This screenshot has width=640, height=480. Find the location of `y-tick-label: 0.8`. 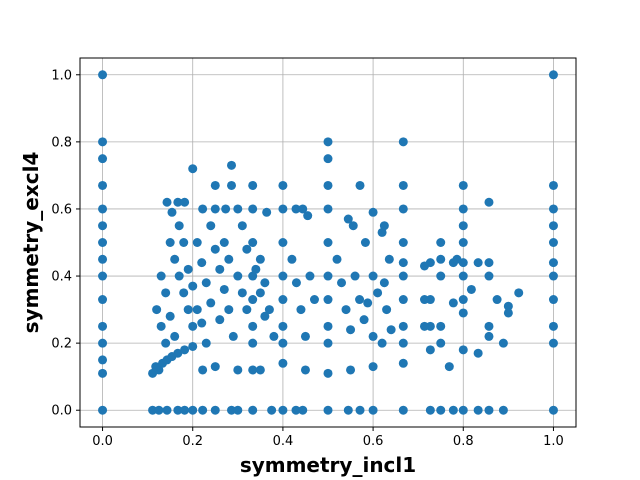

y-tick-label: 0.8 is located at coordinates (61, 142).